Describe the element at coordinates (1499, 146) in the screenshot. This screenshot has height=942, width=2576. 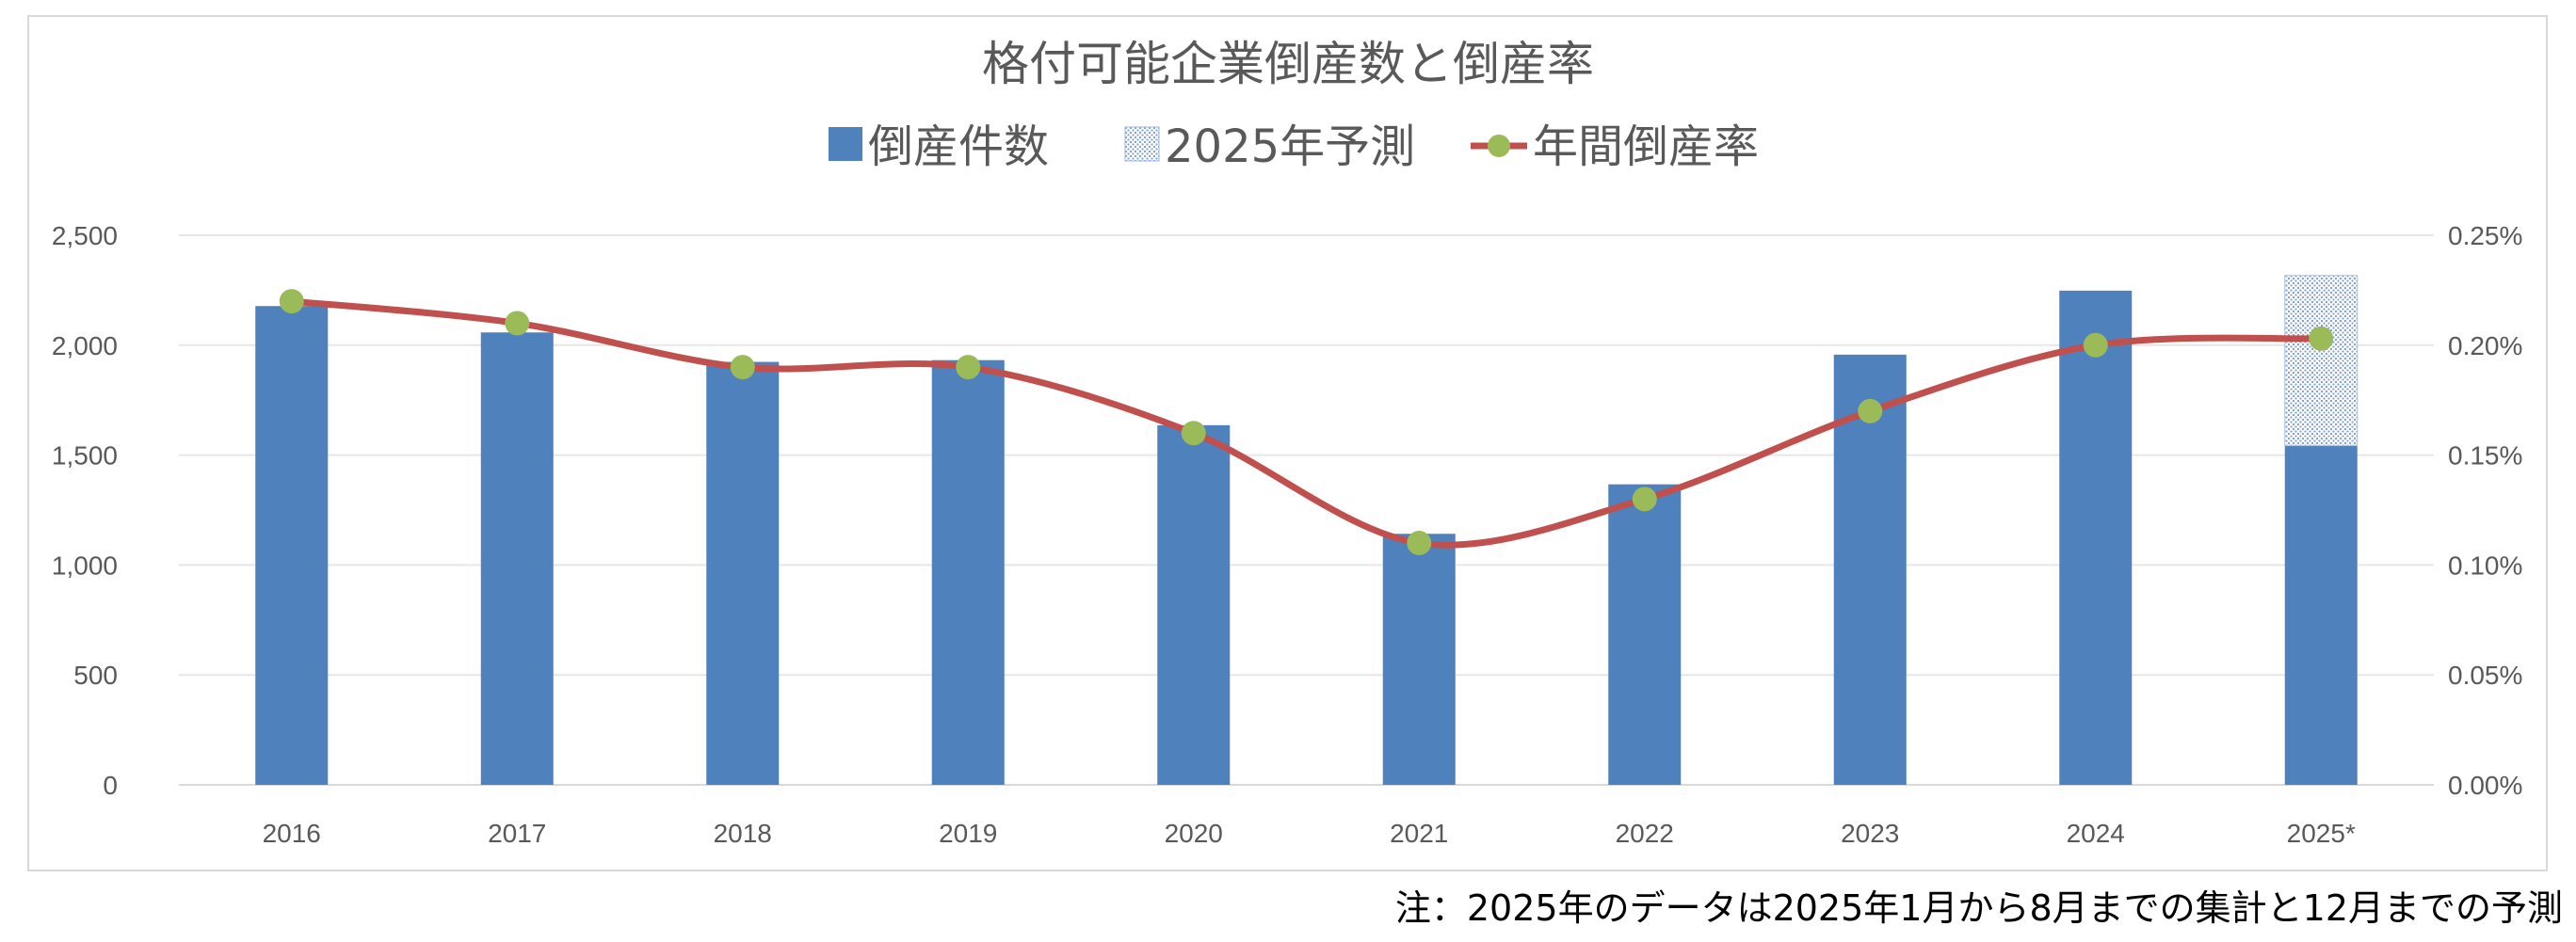
I see `legend-marker-rate` at that location.